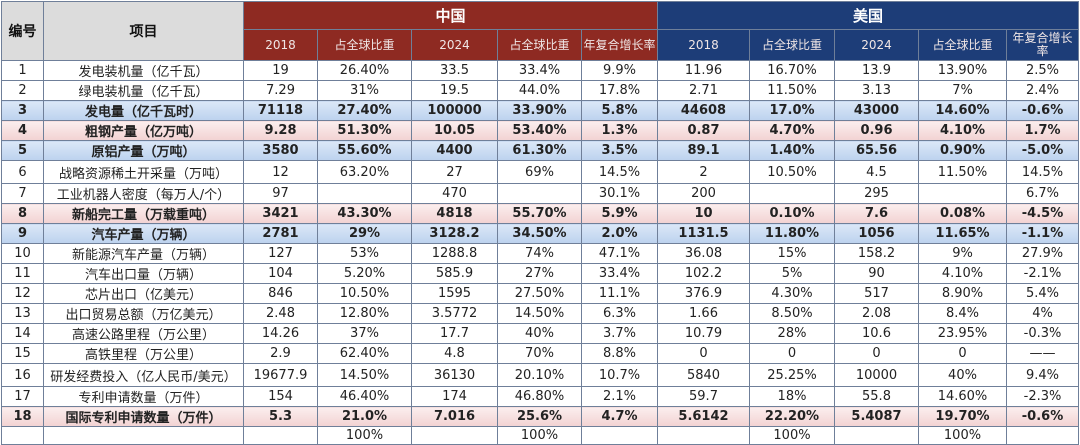 This screenshot has width=1080, height=445. Describe the element at coordinates (539, 253) in the screenshot. I see `china-cell: 74%` at that location.